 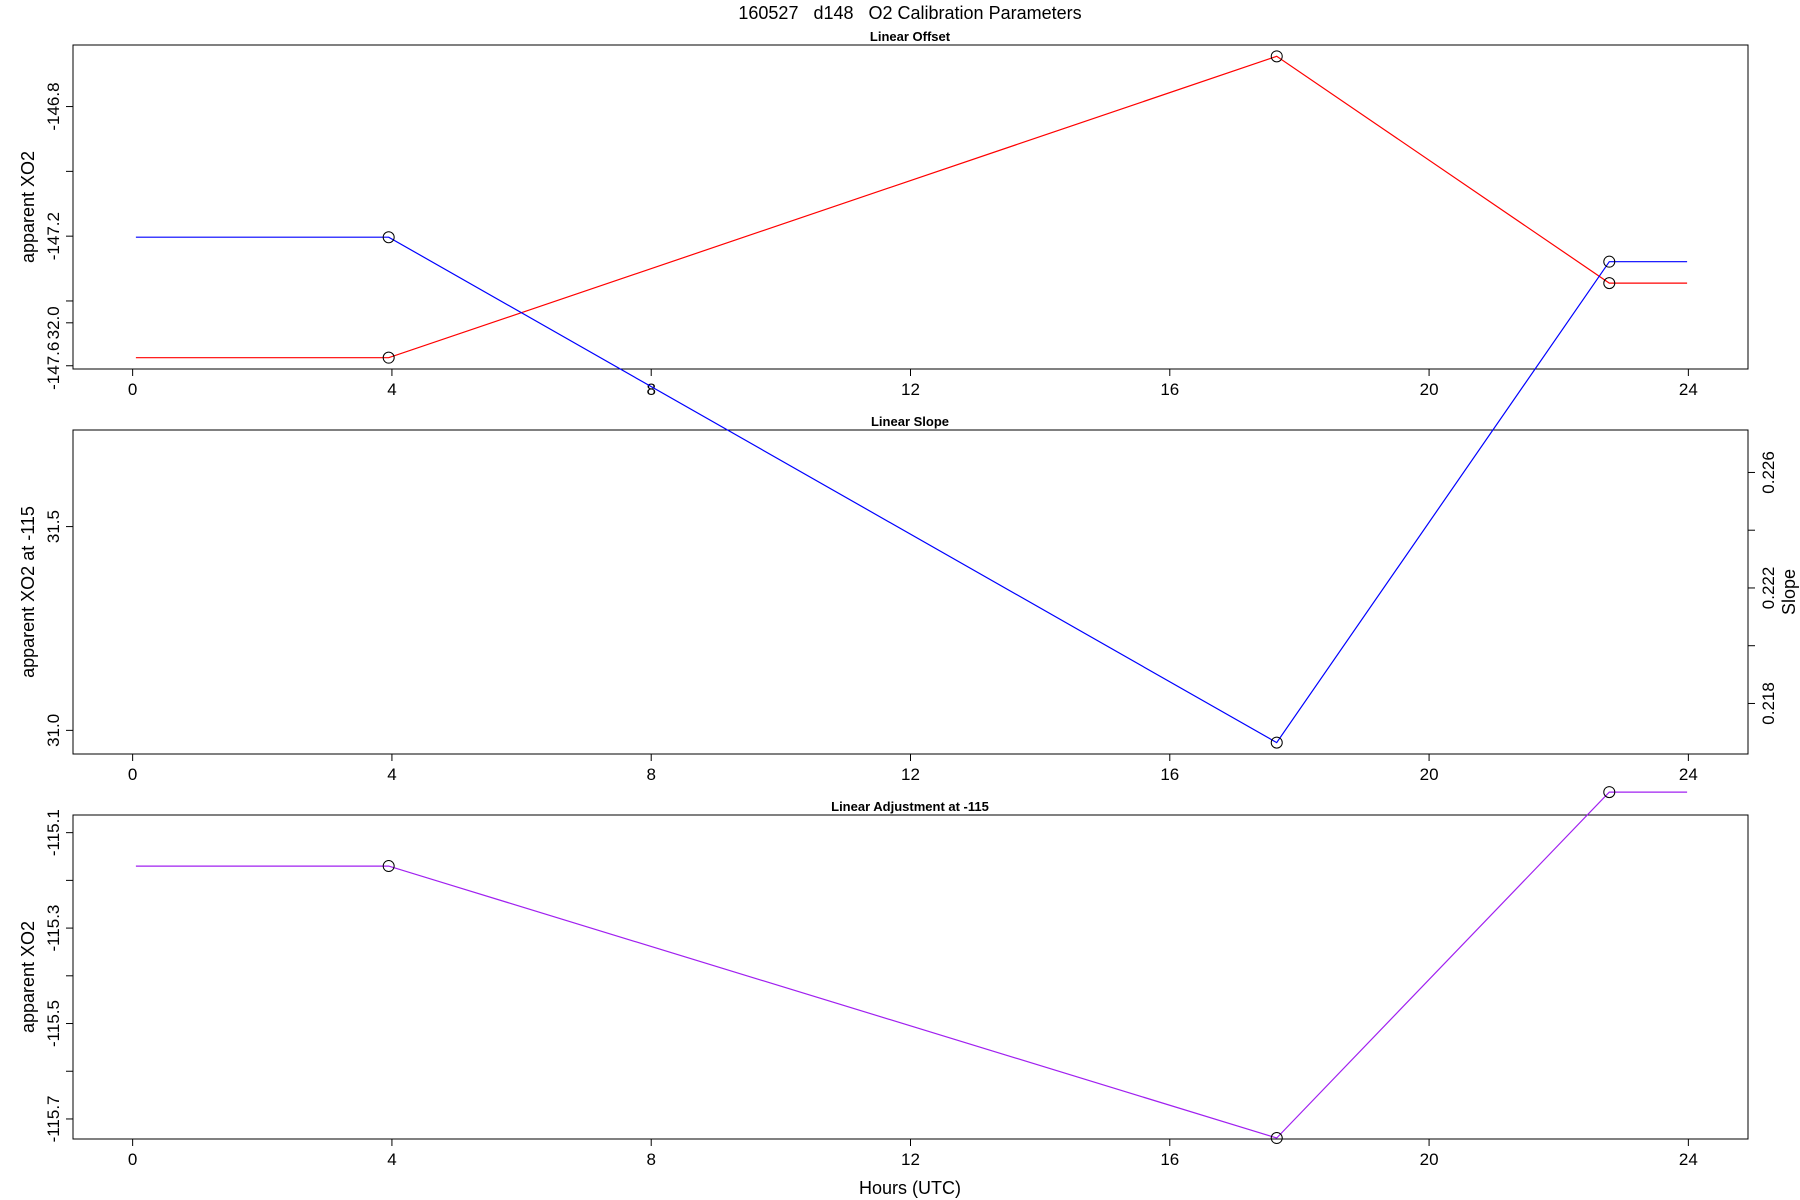 I want to click on y2-tick-label: 0.218, so click(x=1768, y=703).